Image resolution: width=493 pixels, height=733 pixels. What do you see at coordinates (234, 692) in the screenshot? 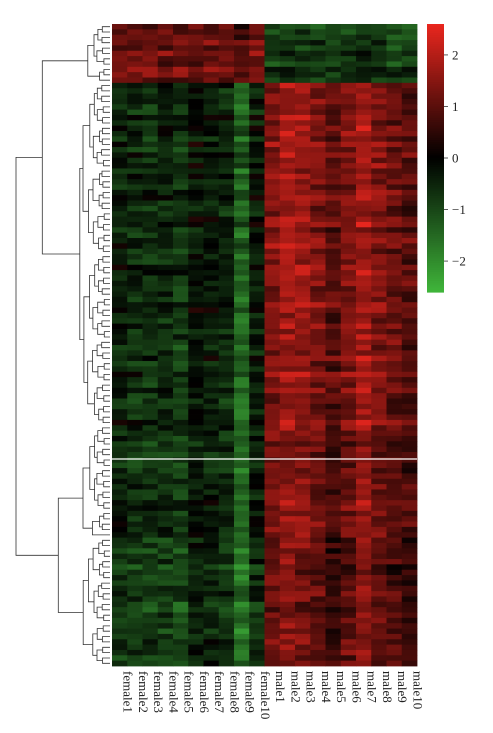
I see `column-label: female8` at bounding box center [234, 692].